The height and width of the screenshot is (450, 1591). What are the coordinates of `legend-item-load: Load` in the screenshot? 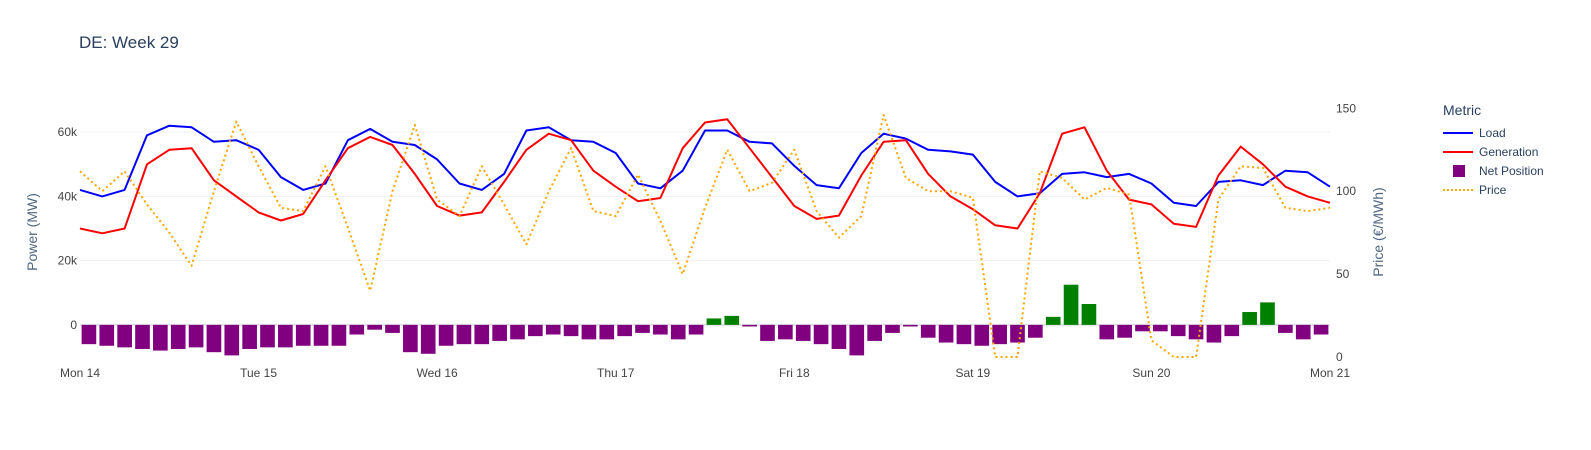 It's located at (1493, 132).